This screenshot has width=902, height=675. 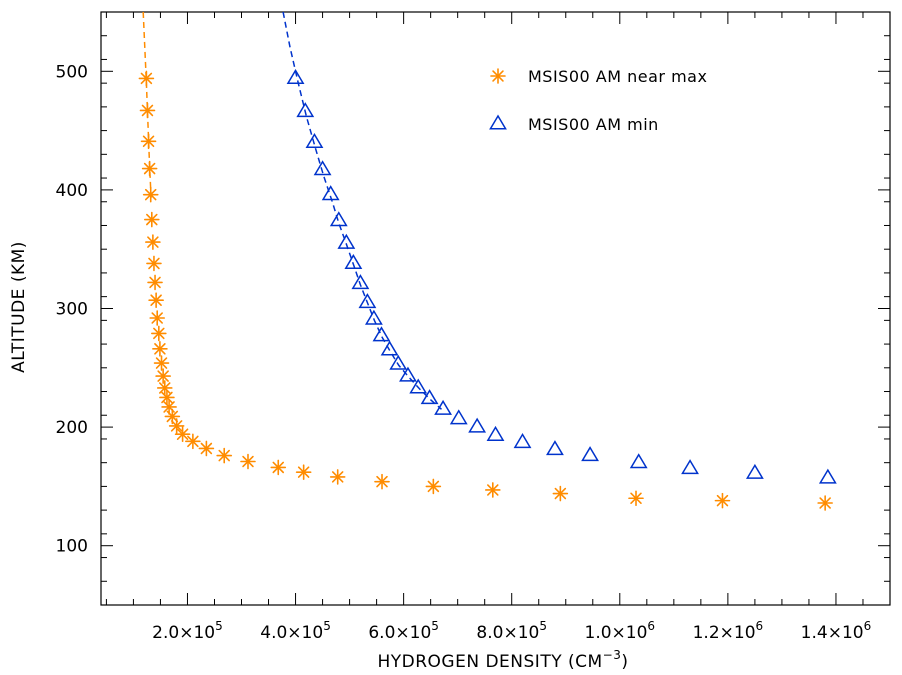 I want to click on x-tick-label: 6.0×10⁵, so click(x=403, y=631).